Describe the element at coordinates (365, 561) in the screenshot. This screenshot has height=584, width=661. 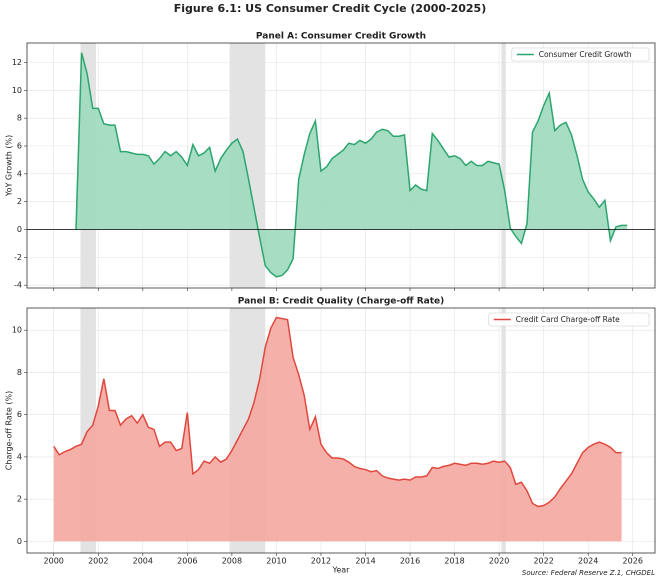
I see `x-tick-label: 2014` at that location.